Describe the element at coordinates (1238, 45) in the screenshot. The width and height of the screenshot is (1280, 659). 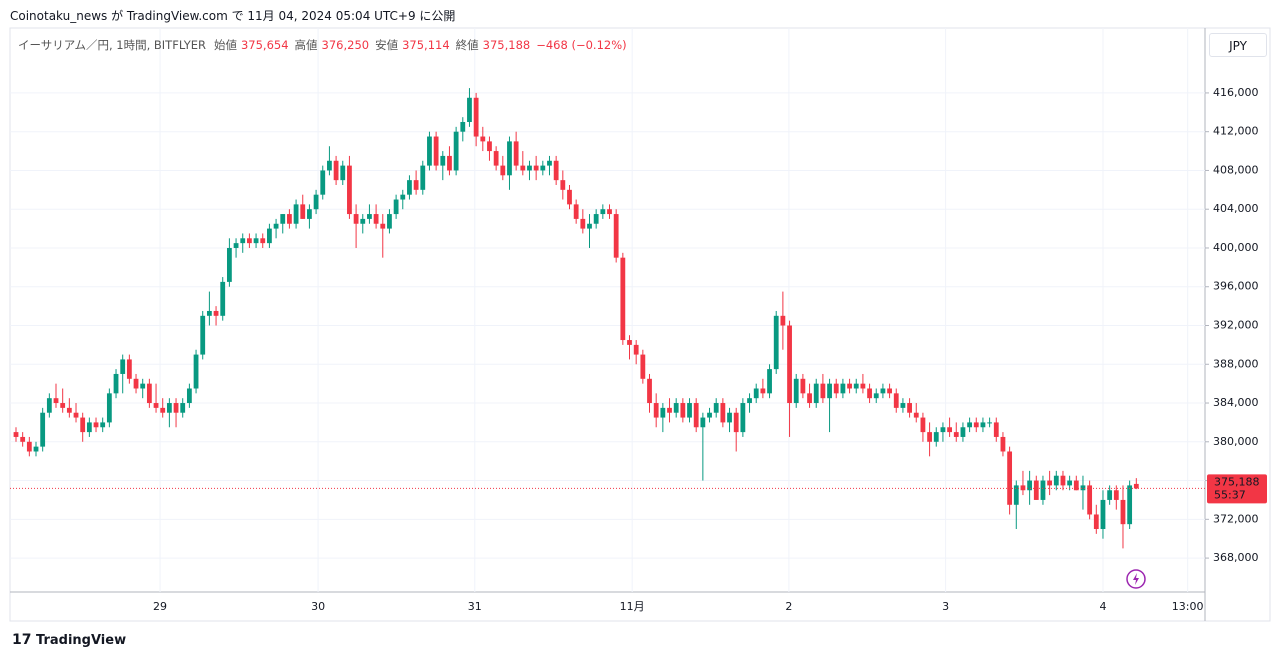
I see `currency-button: JPY` at that location.